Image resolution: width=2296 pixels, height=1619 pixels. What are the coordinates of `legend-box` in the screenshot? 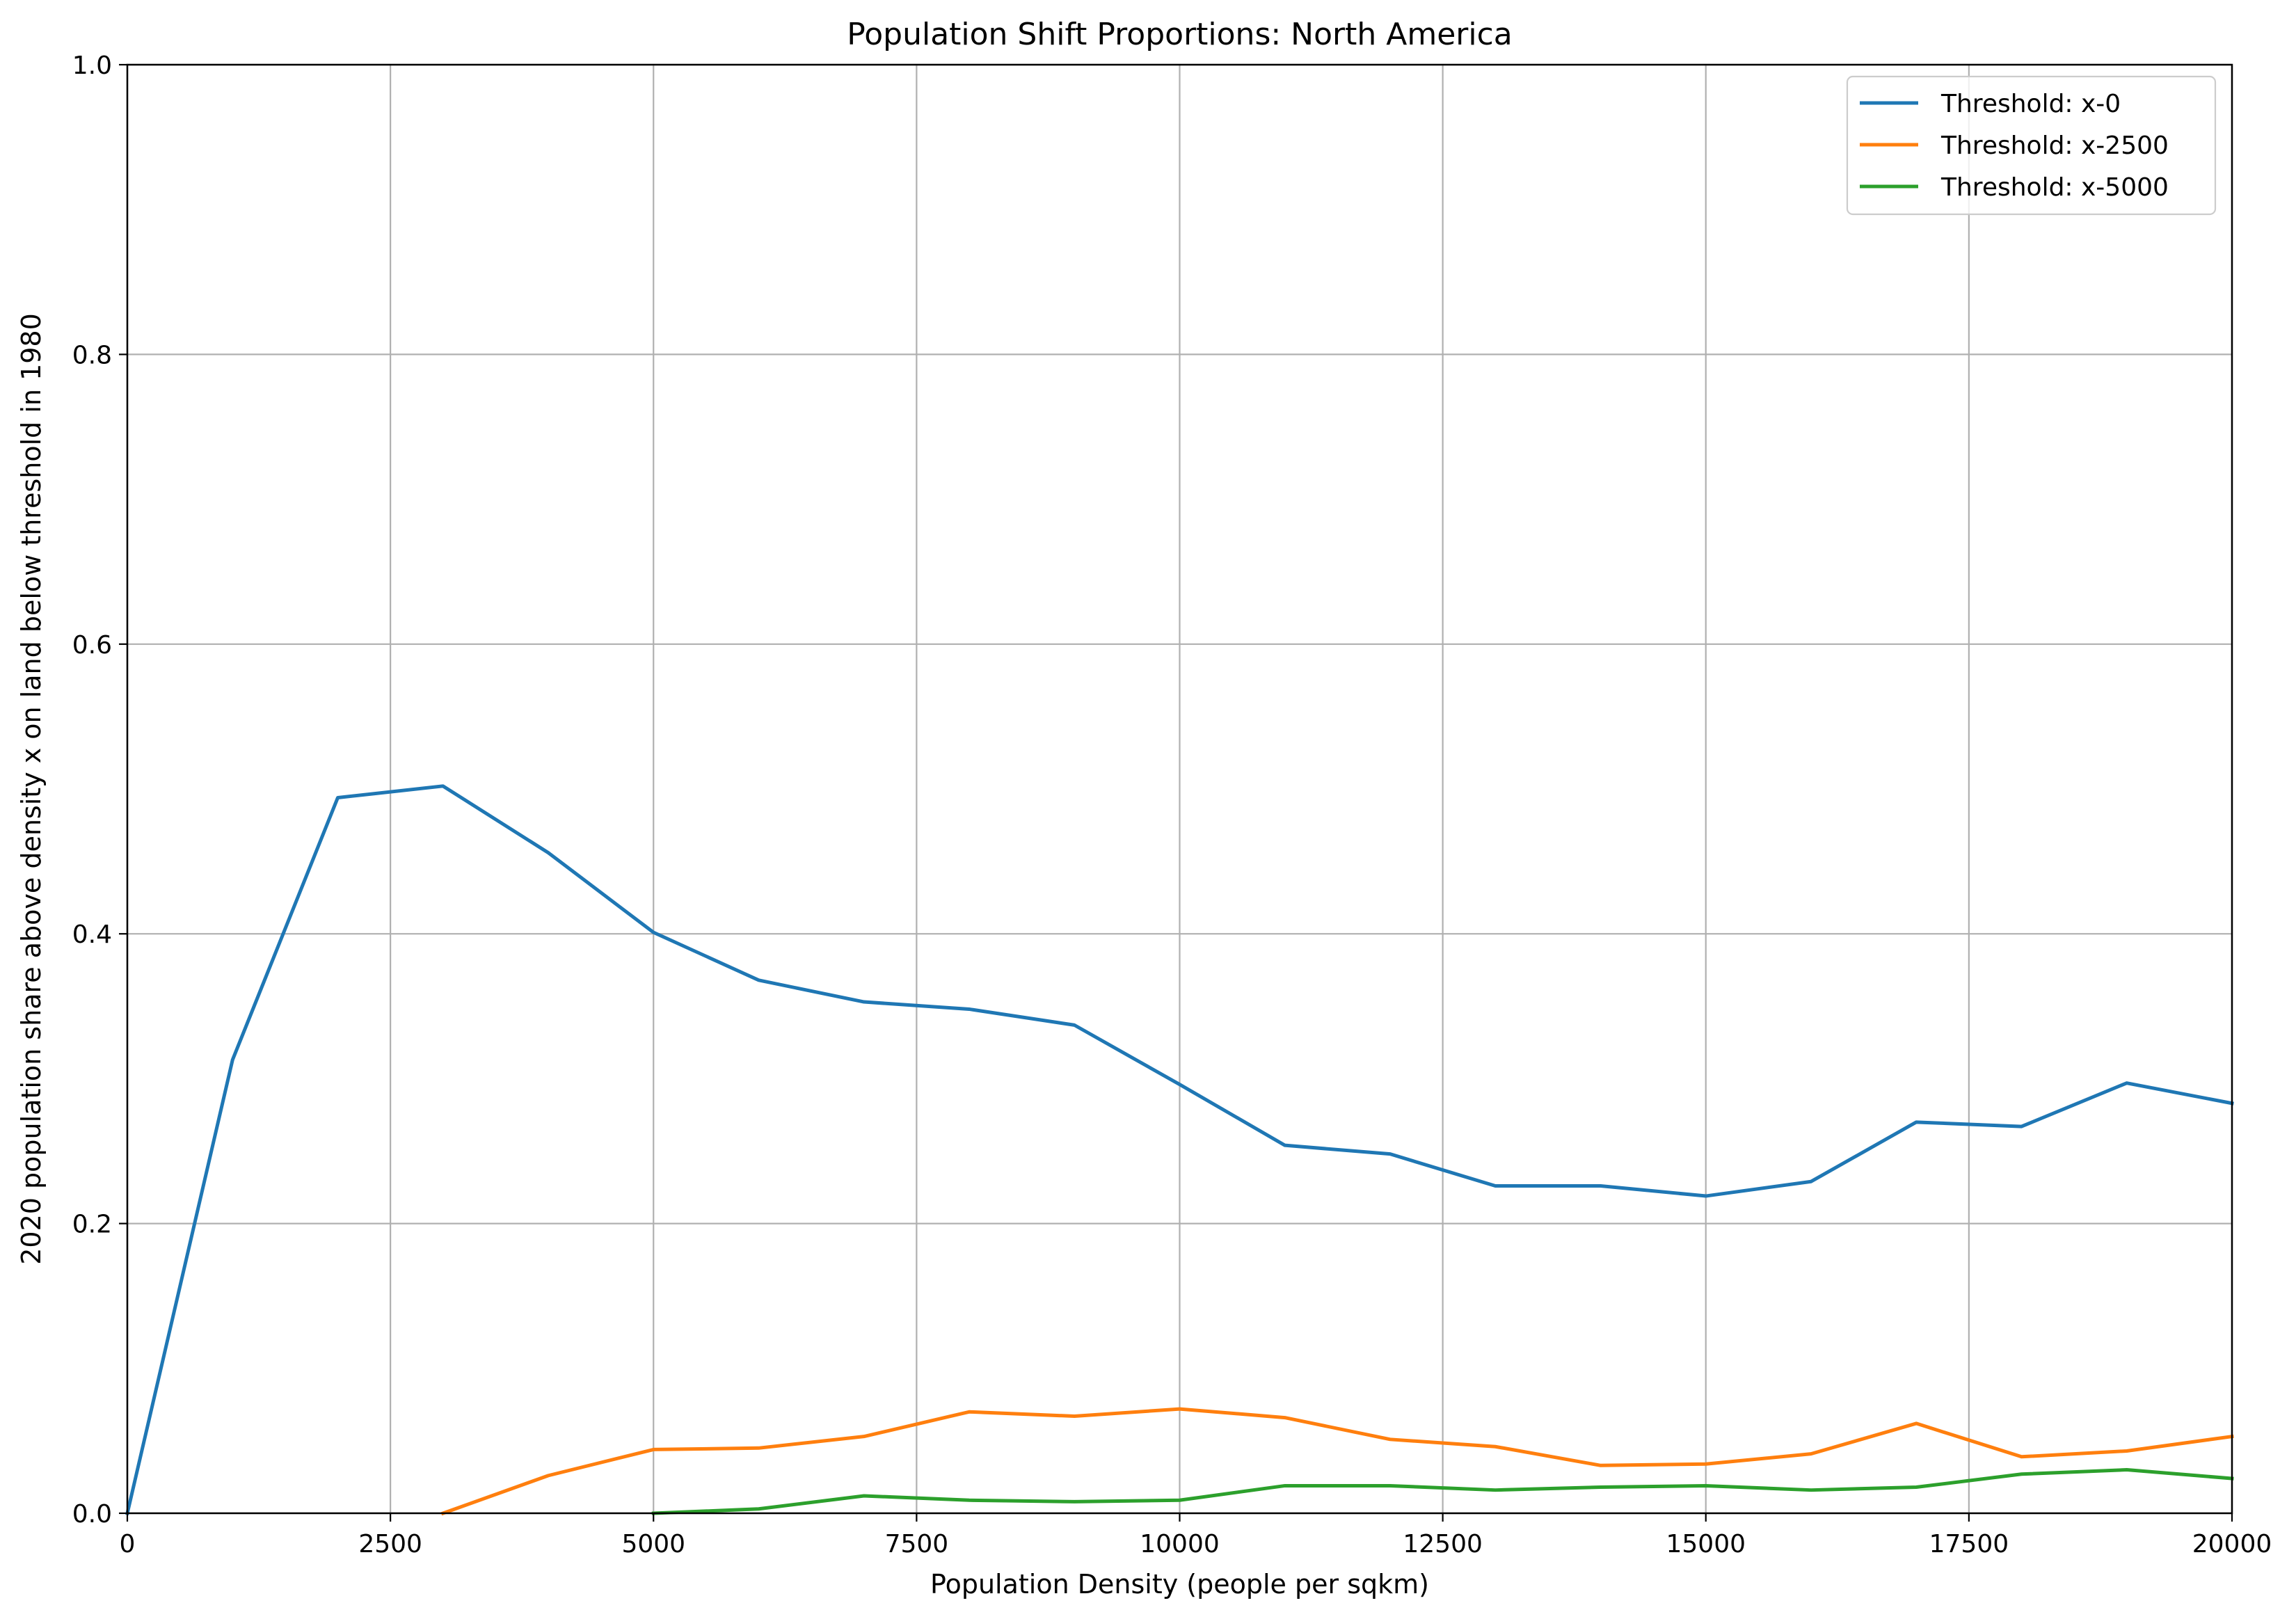 It's located at (2032, 145).